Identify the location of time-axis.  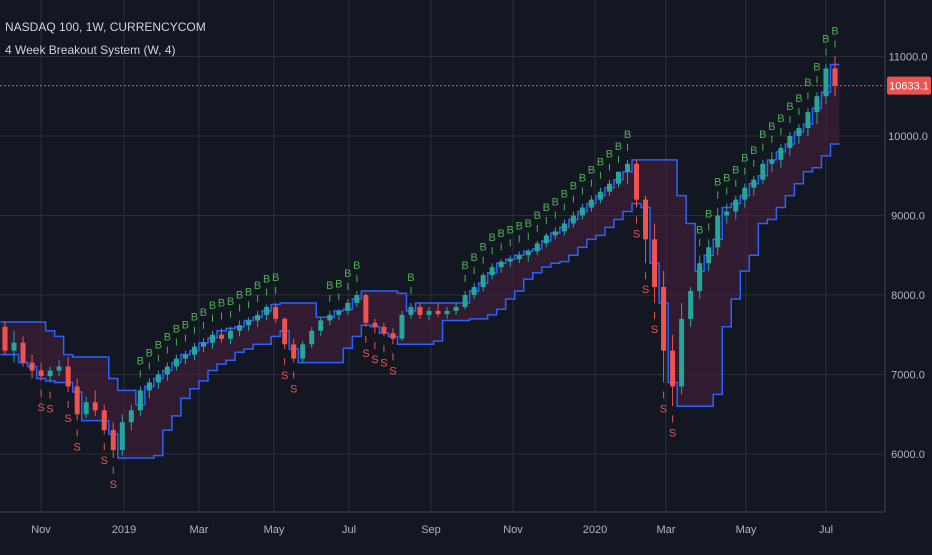
(466, 531).